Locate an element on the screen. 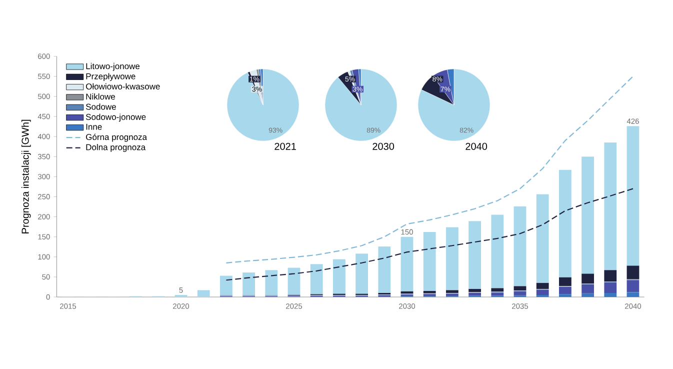 This screenshot has height=369, width=673. legend-label: Dolna prognoza is located at coordinates (116, 148).